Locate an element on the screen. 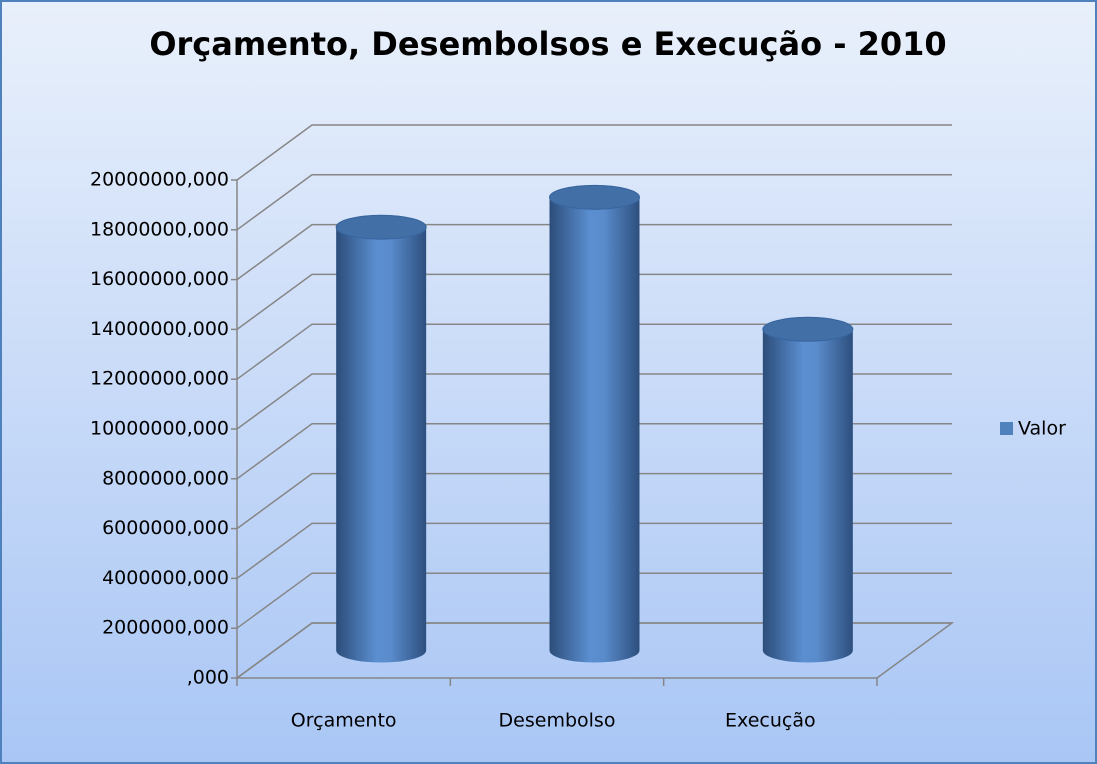 The height and width of the screenshot is (764, 1097). y-tick-label: 10000000,000 is located at coordinates (159, 429).